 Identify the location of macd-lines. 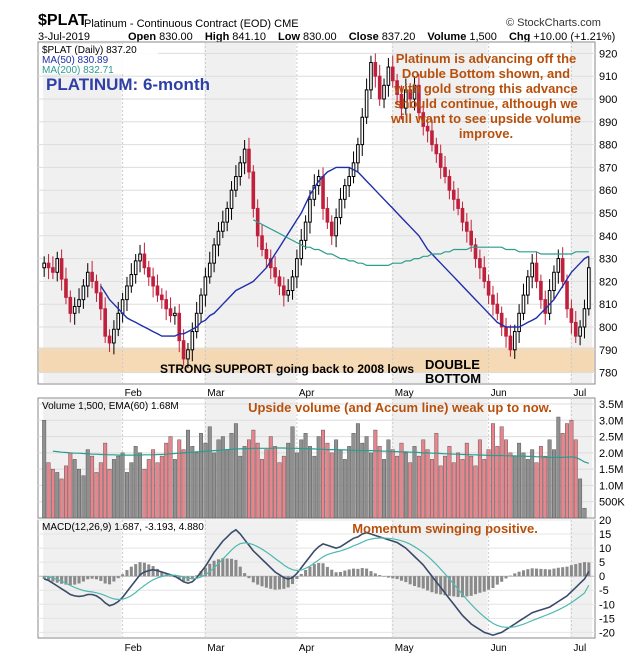
(316, 582).